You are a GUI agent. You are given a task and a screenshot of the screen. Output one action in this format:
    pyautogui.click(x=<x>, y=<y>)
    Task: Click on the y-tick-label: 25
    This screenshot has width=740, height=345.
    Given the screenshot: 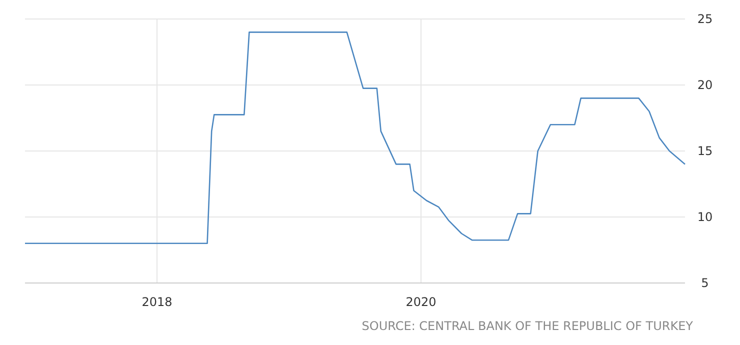 What is the action you would take?
    pyautogui.click(x=705, y=19)
    